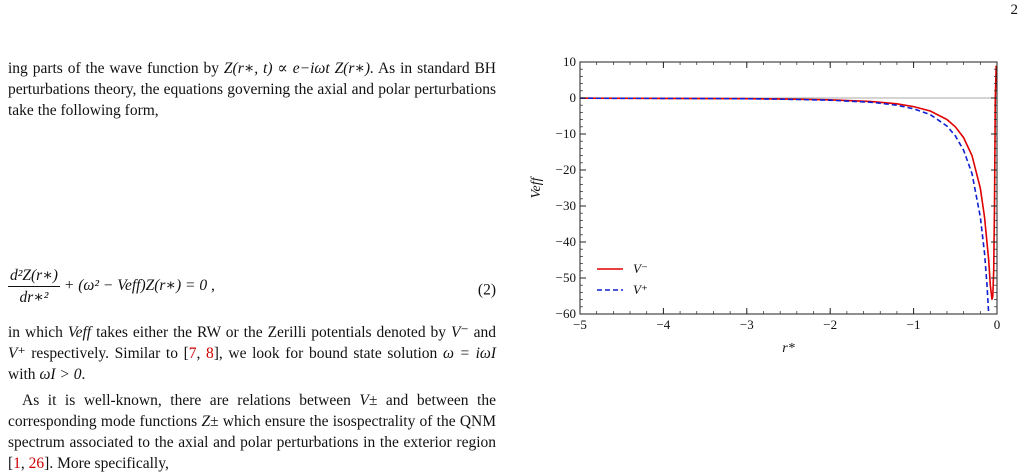 The image size is (1028, 474). Describe the element at coordinates (79, 332) in the screenshot. I see `inline-math: Veff` at that location.